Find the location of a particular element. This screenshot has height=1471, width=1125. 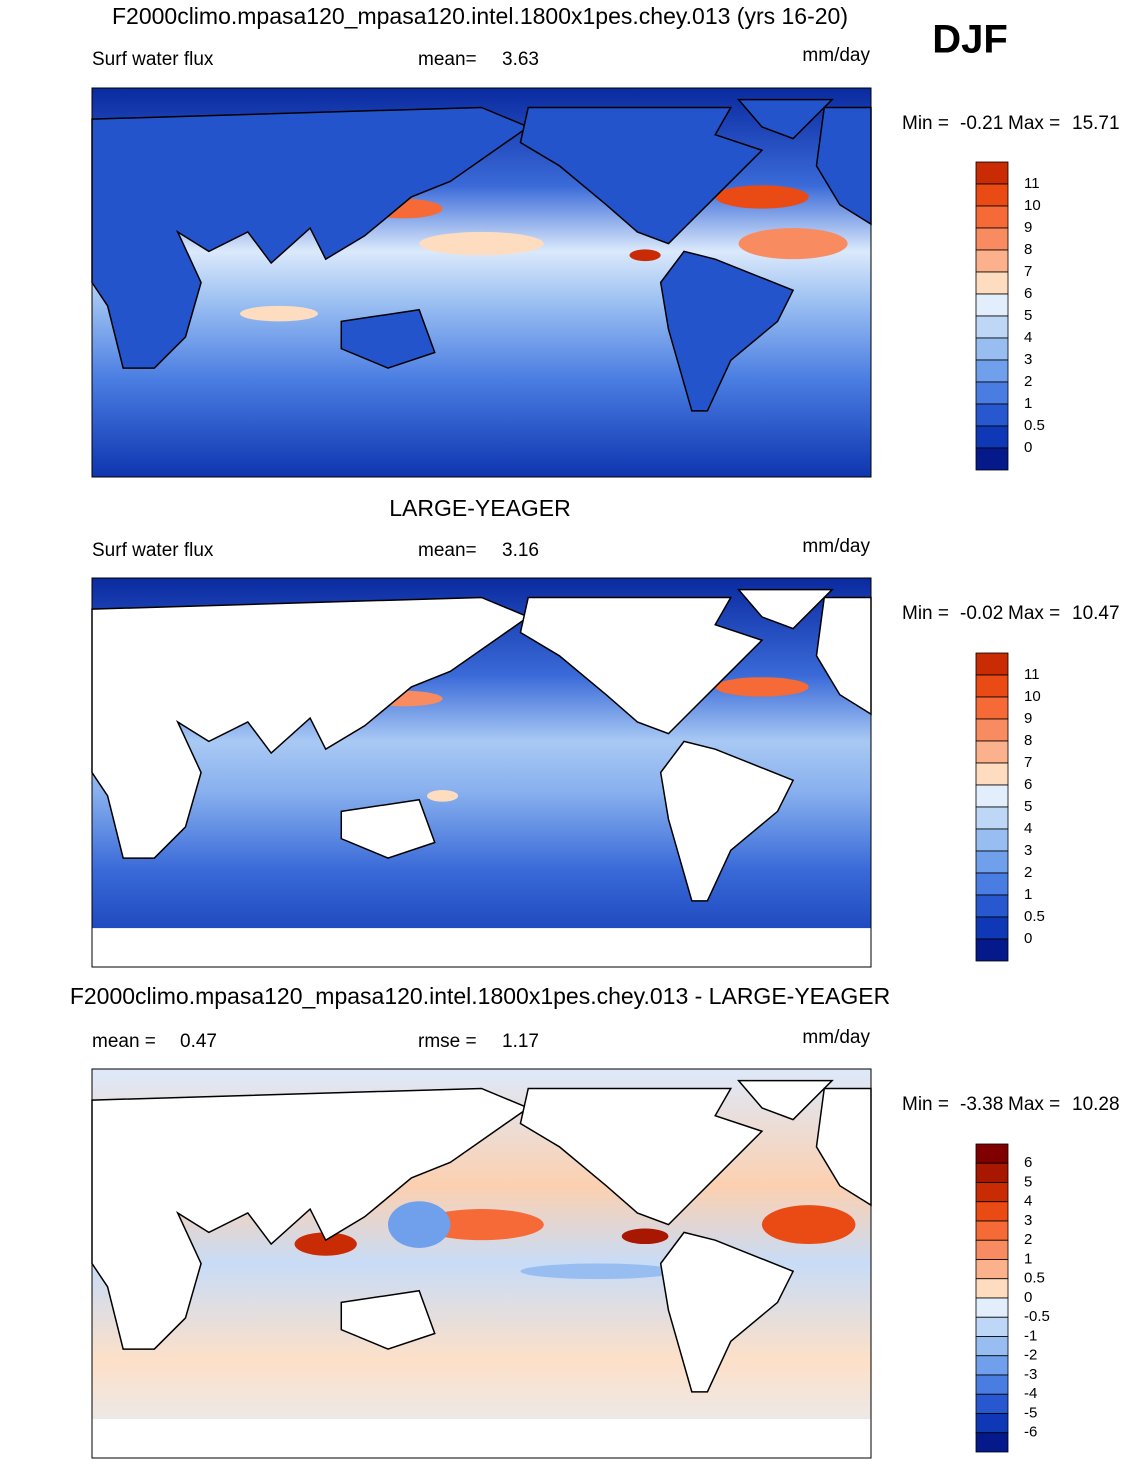

colorbar-label: -5 is located at coordinates (1030, 1412).